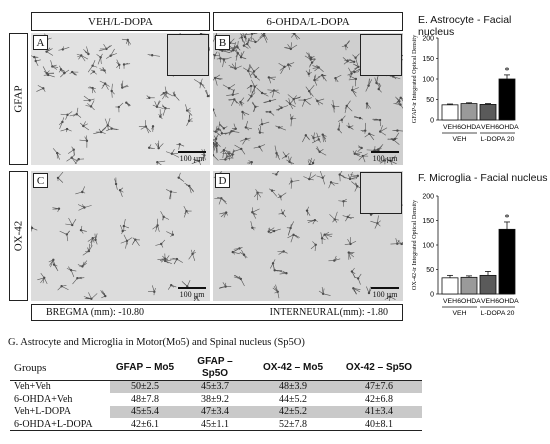 Image resolution: width=550 pixels, height=444 pixels. What do you see at coordinates (222, 42) in the screenshot?
I see `panel-label: B` at bounding box center [222, 42].